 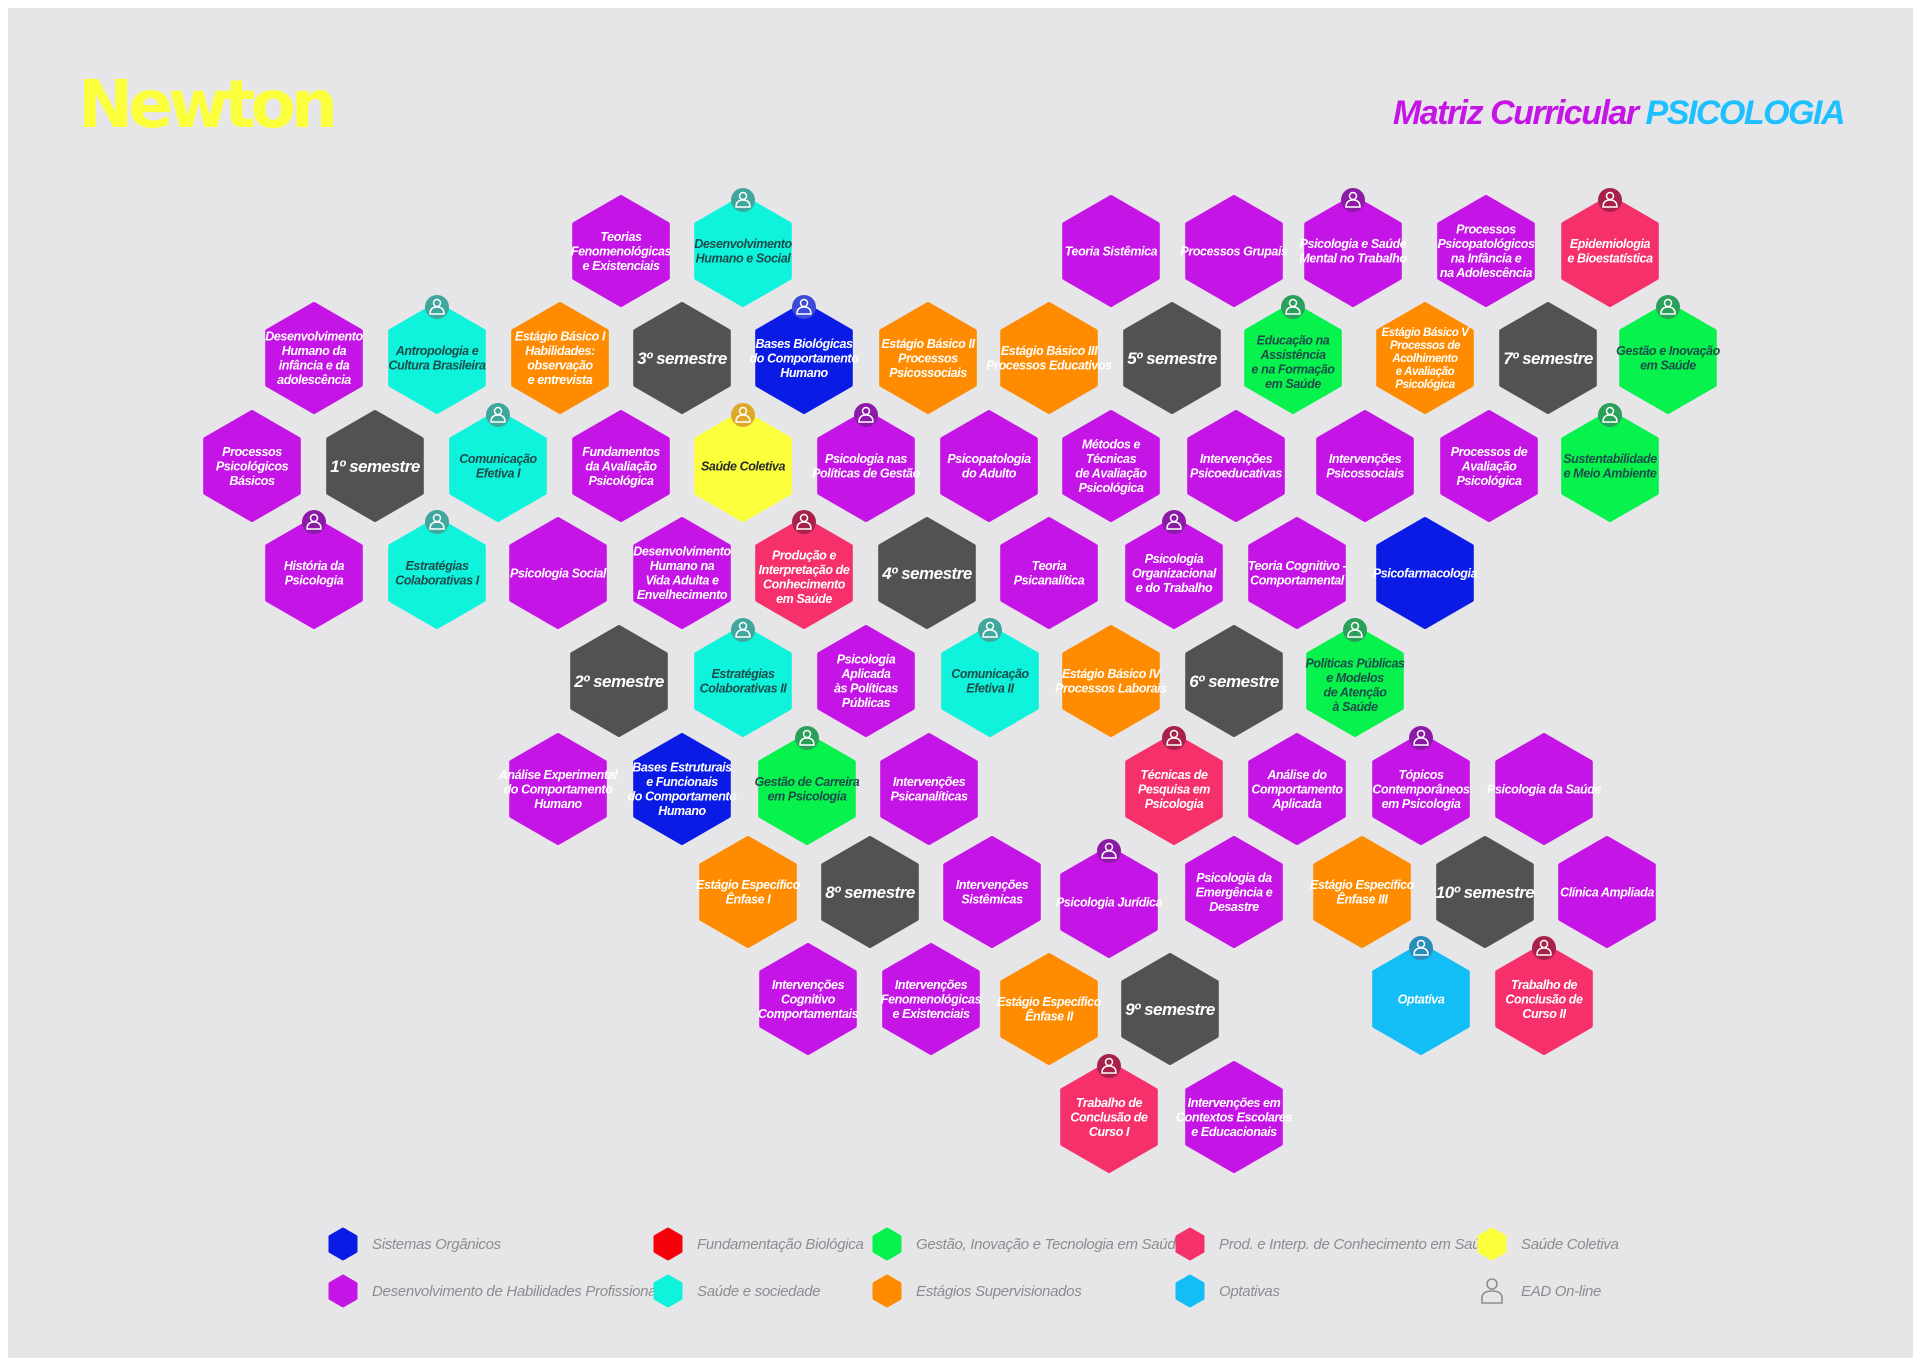 I want to click on course-label: Humano da, so click(x=314, y=351).